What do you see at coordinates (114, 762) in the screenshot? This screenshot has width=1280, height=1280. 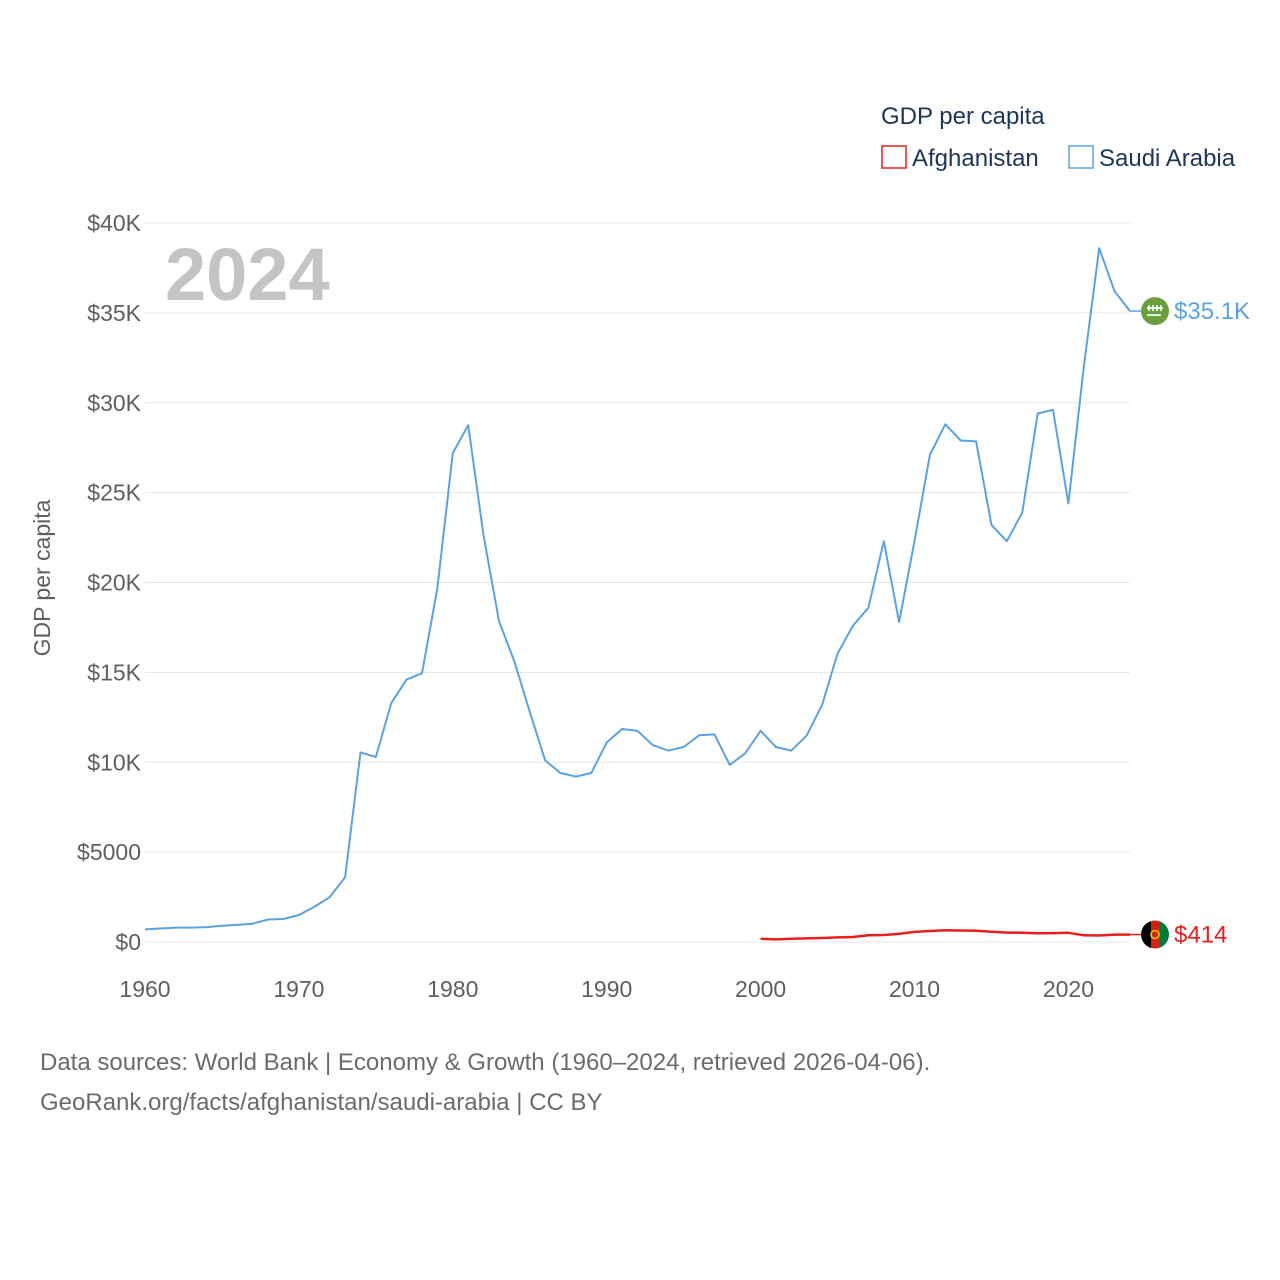 I see `y-tick-label: $10K` at bounding box center [114, 762].